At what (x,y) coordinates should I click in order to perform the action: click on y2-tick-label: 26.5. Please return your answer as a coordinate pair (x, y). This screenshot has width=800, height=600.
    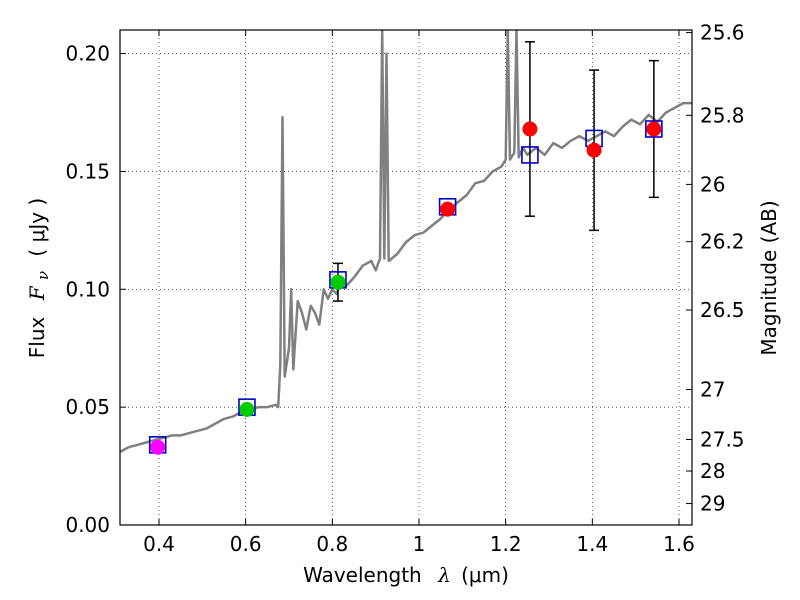
    Looking at the image, I should click on (722, 310).